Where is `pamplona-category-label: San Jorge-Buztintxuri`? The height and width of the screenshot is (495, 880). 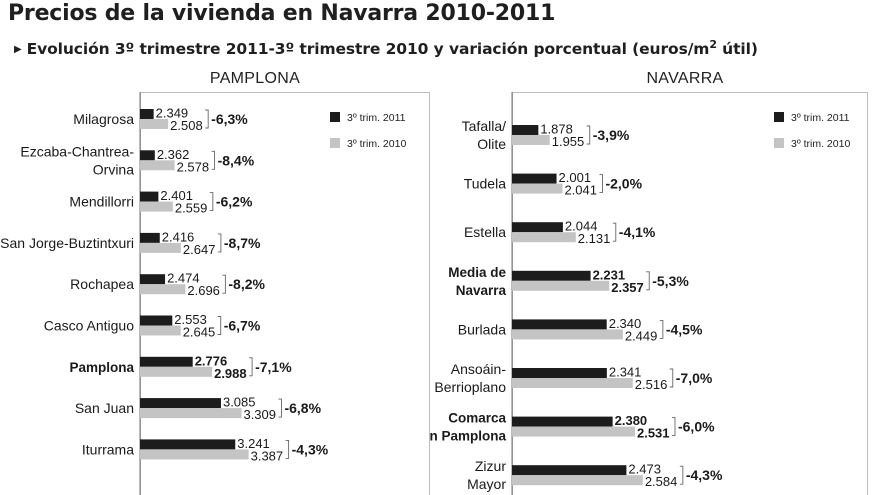
pamplona-category-label: San Jorge-Buztintxuri is located at coordinates (67, 243).